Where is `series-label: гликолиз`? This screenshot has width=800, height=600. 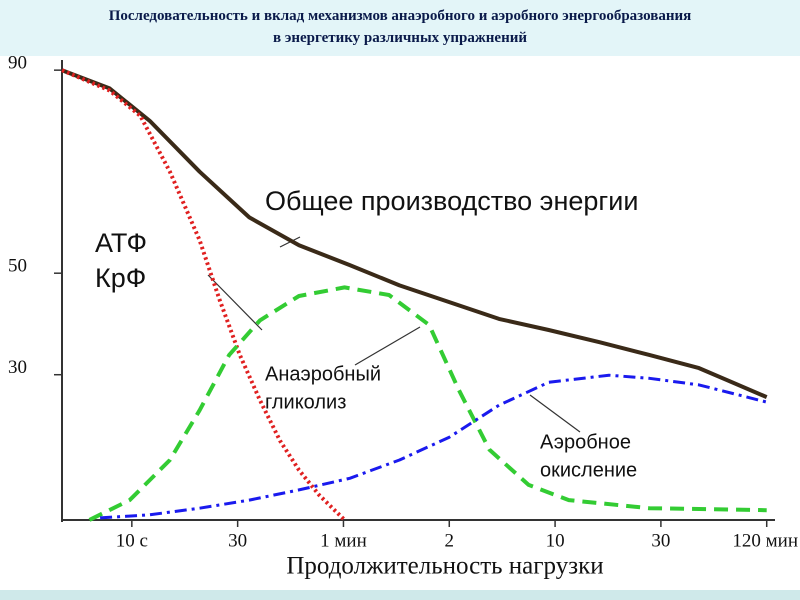 series-label: гликолиз is located at coordinates (305, 402).